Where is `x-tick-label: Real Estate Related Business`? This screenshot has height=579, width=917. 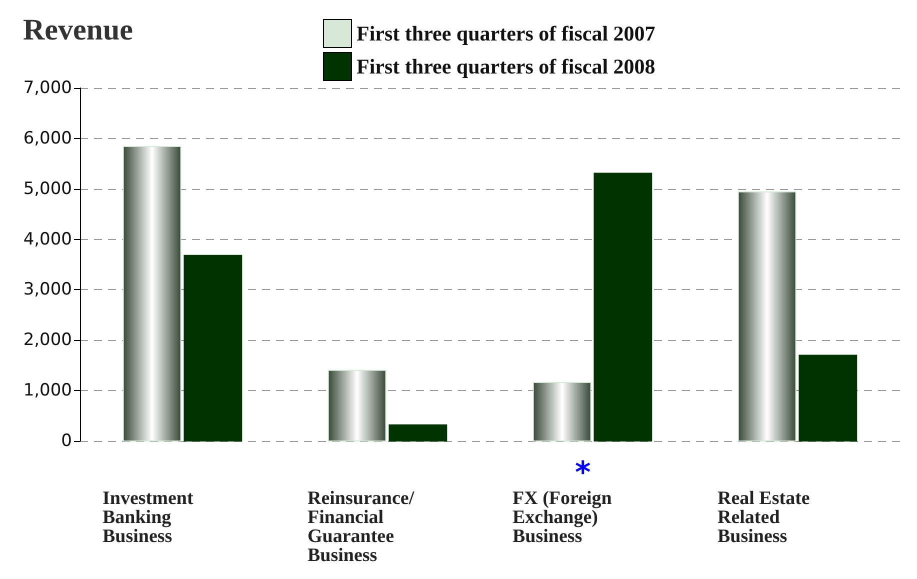
x-tick-label: Real Estate Related Business is located at coordinates (766, 517).